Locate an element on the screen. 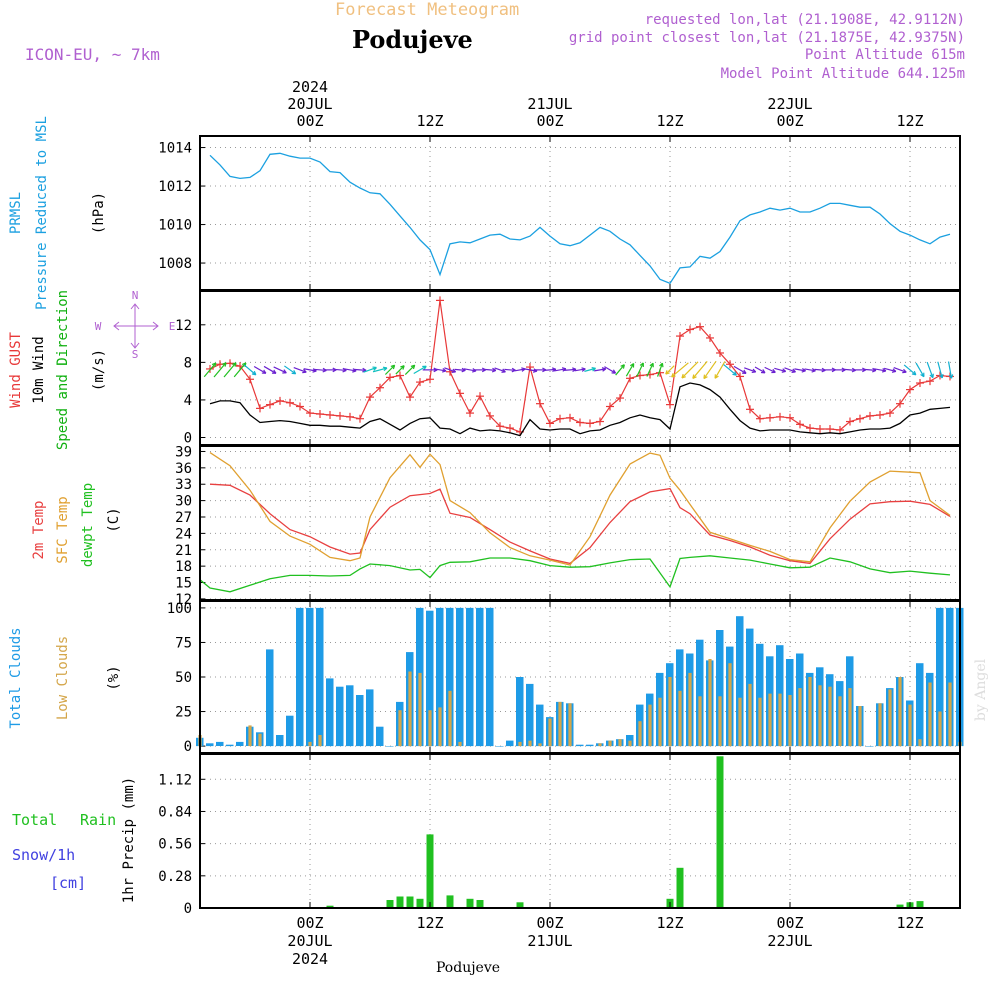  point-altitude: Point Altitude 615m is located at coordinates (885, 55).